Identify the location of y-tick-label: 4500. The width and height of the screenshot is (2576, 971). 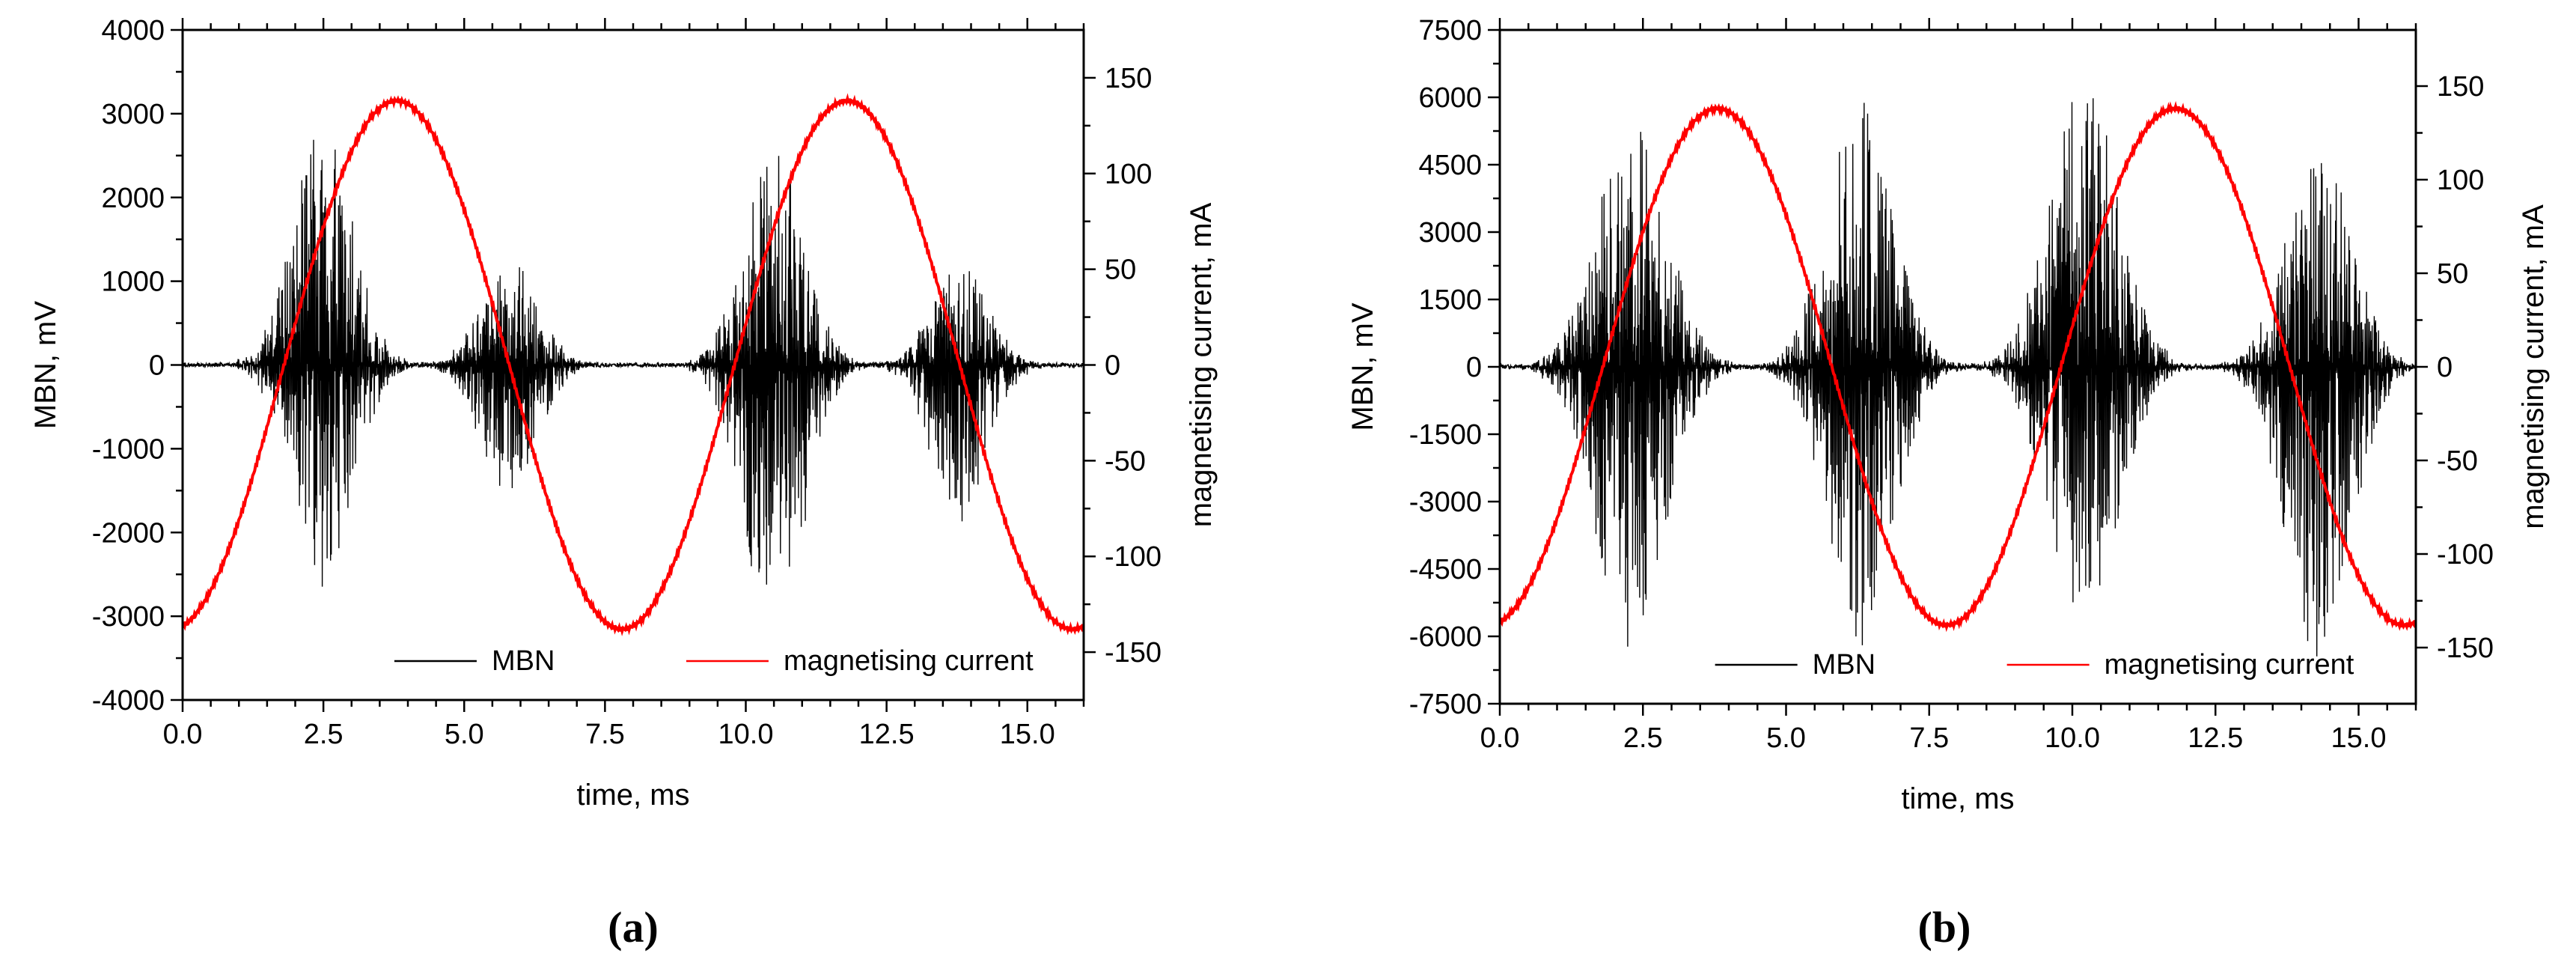
(1450, 165).